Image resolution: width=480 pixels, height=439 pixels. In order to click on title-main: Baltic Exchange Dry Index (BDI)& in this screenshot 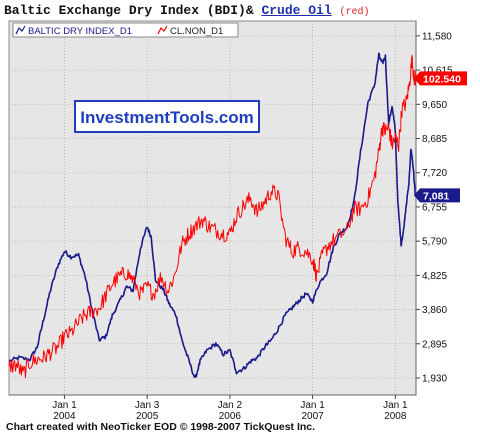, I will do `click(129, 10)`.